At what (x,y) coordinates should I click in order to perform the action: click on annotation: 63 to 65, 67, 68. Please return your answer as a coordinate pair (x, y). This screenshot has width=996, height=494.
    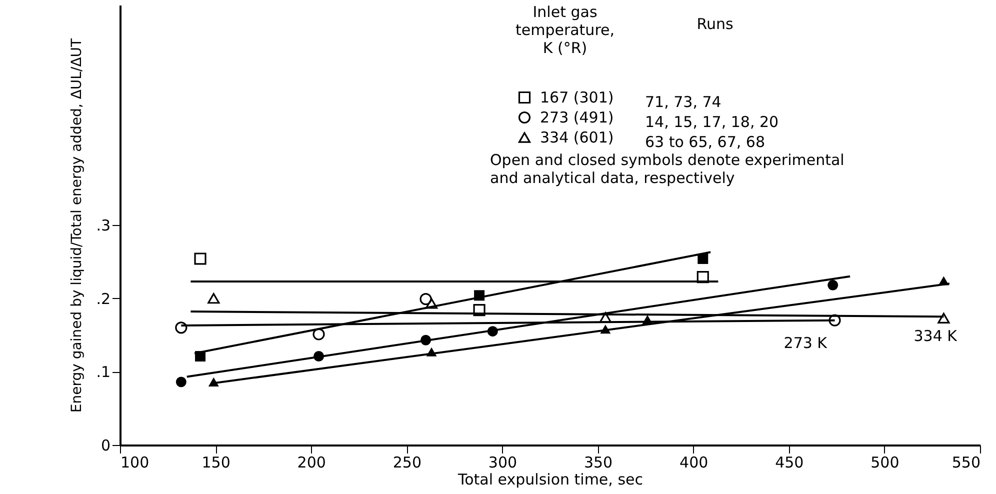
    Looking at the image, I should click on (705, 142).